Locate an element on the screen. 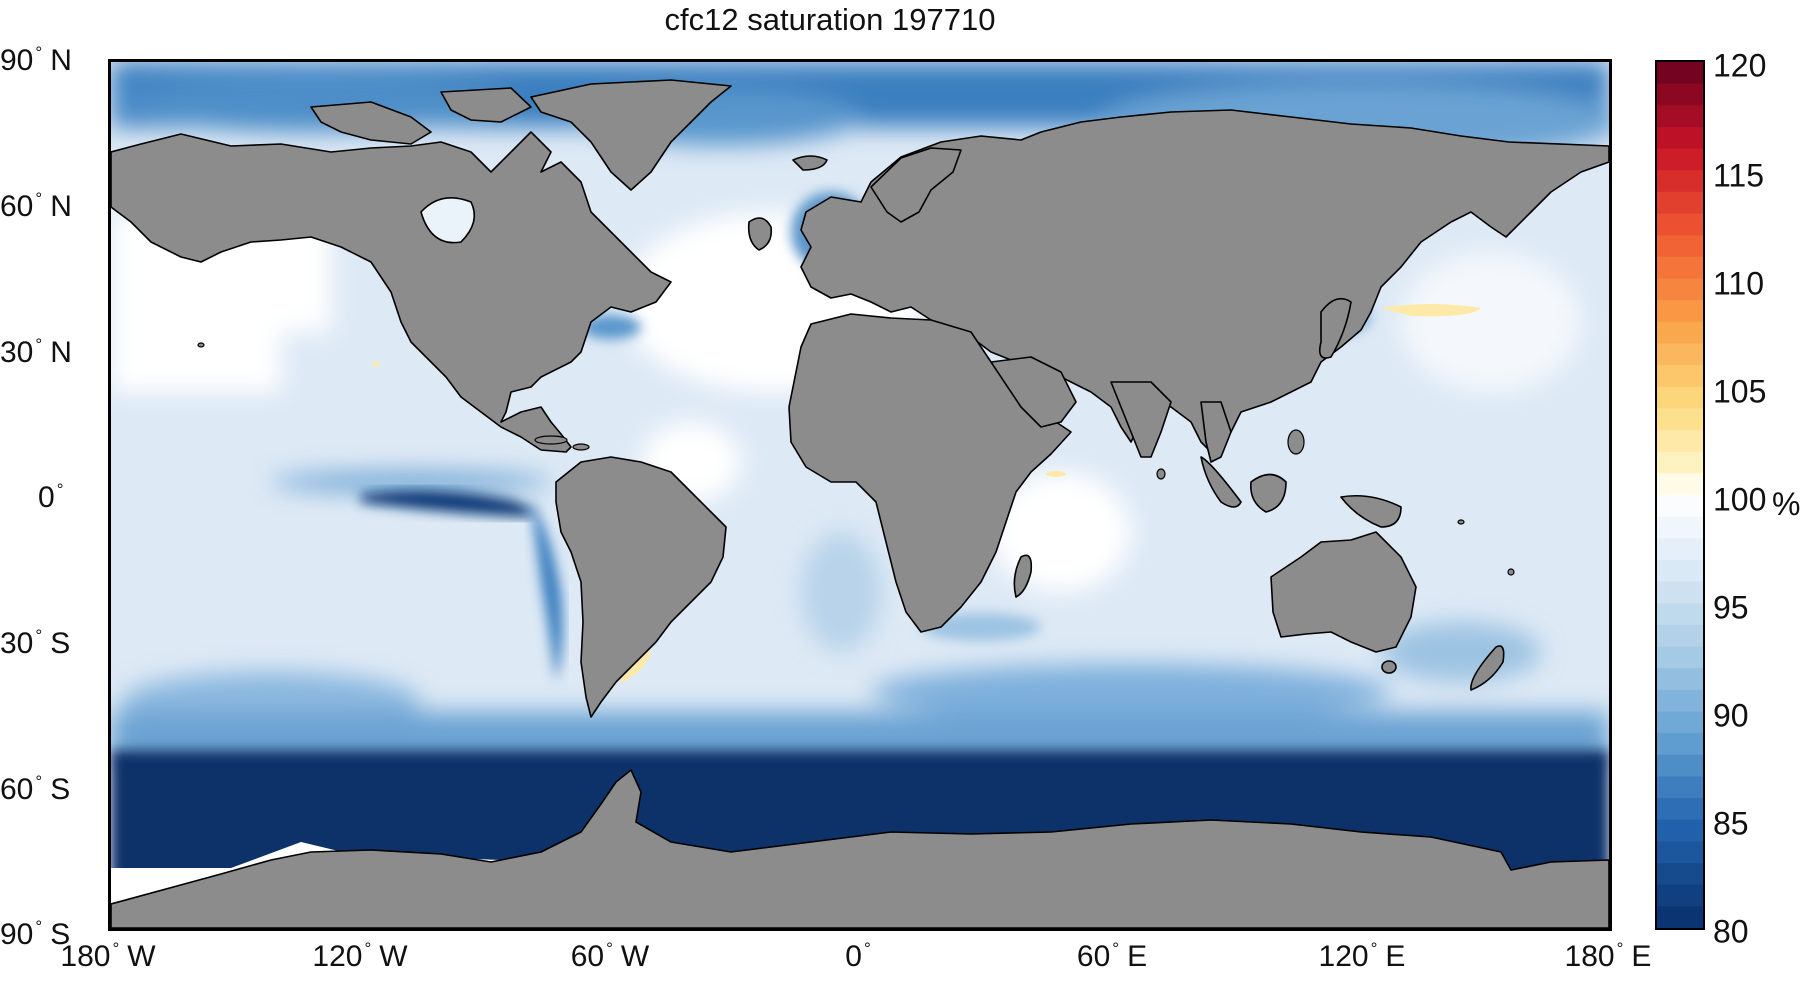 Image resolution: width=1808 pixels, height=984 pixels. colorbar-gradient is located at coordinates (1680, 495).